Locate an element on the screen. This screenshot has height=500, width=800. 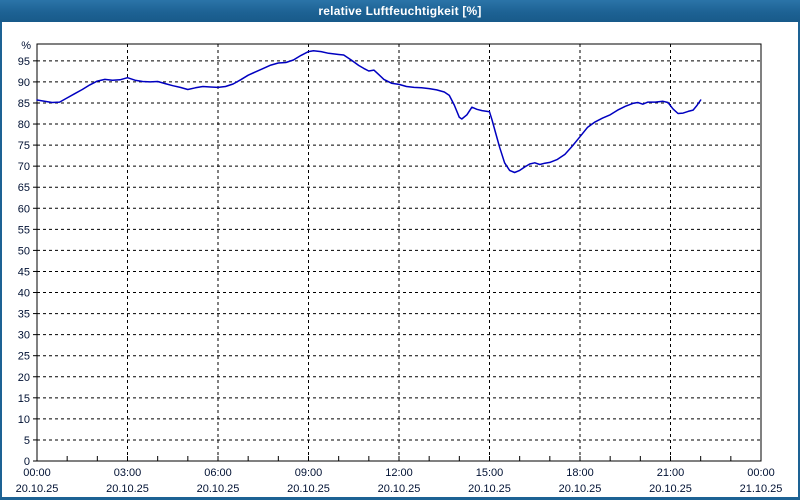
y-tick-label: 40 is located at coordinates (24, 294).